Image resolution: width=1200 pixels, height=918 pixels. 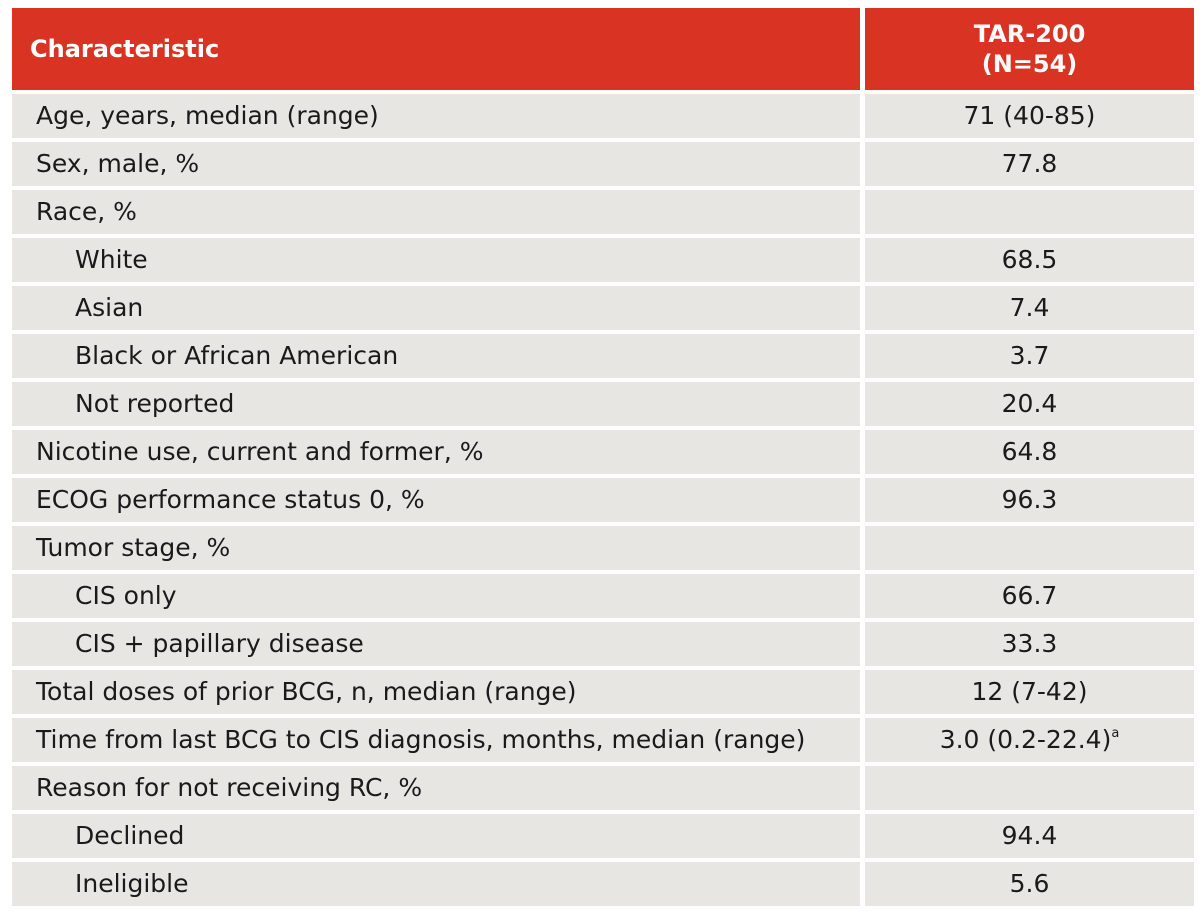 I want to click on row-value: 64.8, so click(x=1029, y=452).